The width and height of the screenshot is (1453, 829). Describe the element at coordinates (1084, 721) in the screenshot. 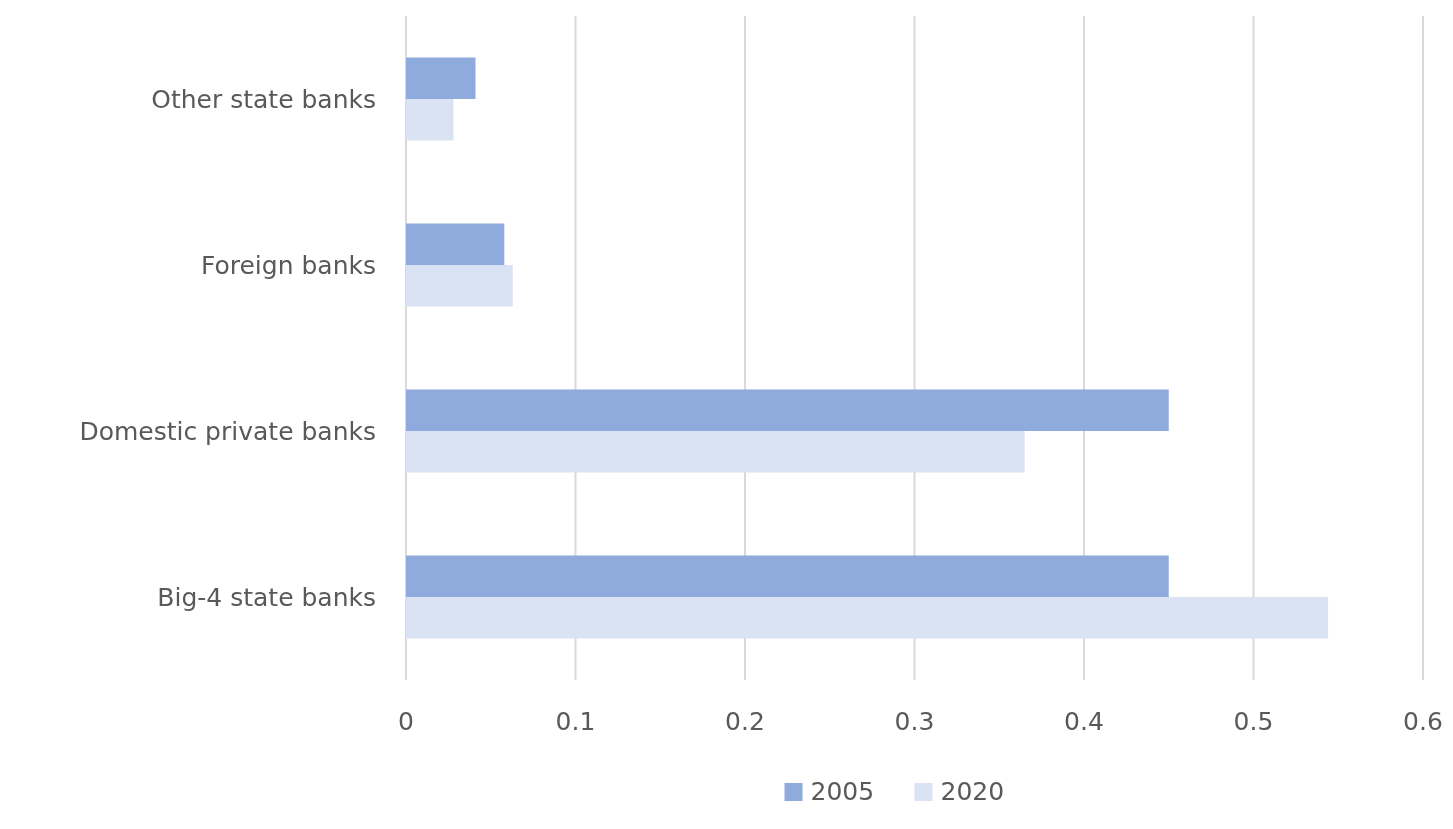

I see `x-tick-label: 0.4` at that location.